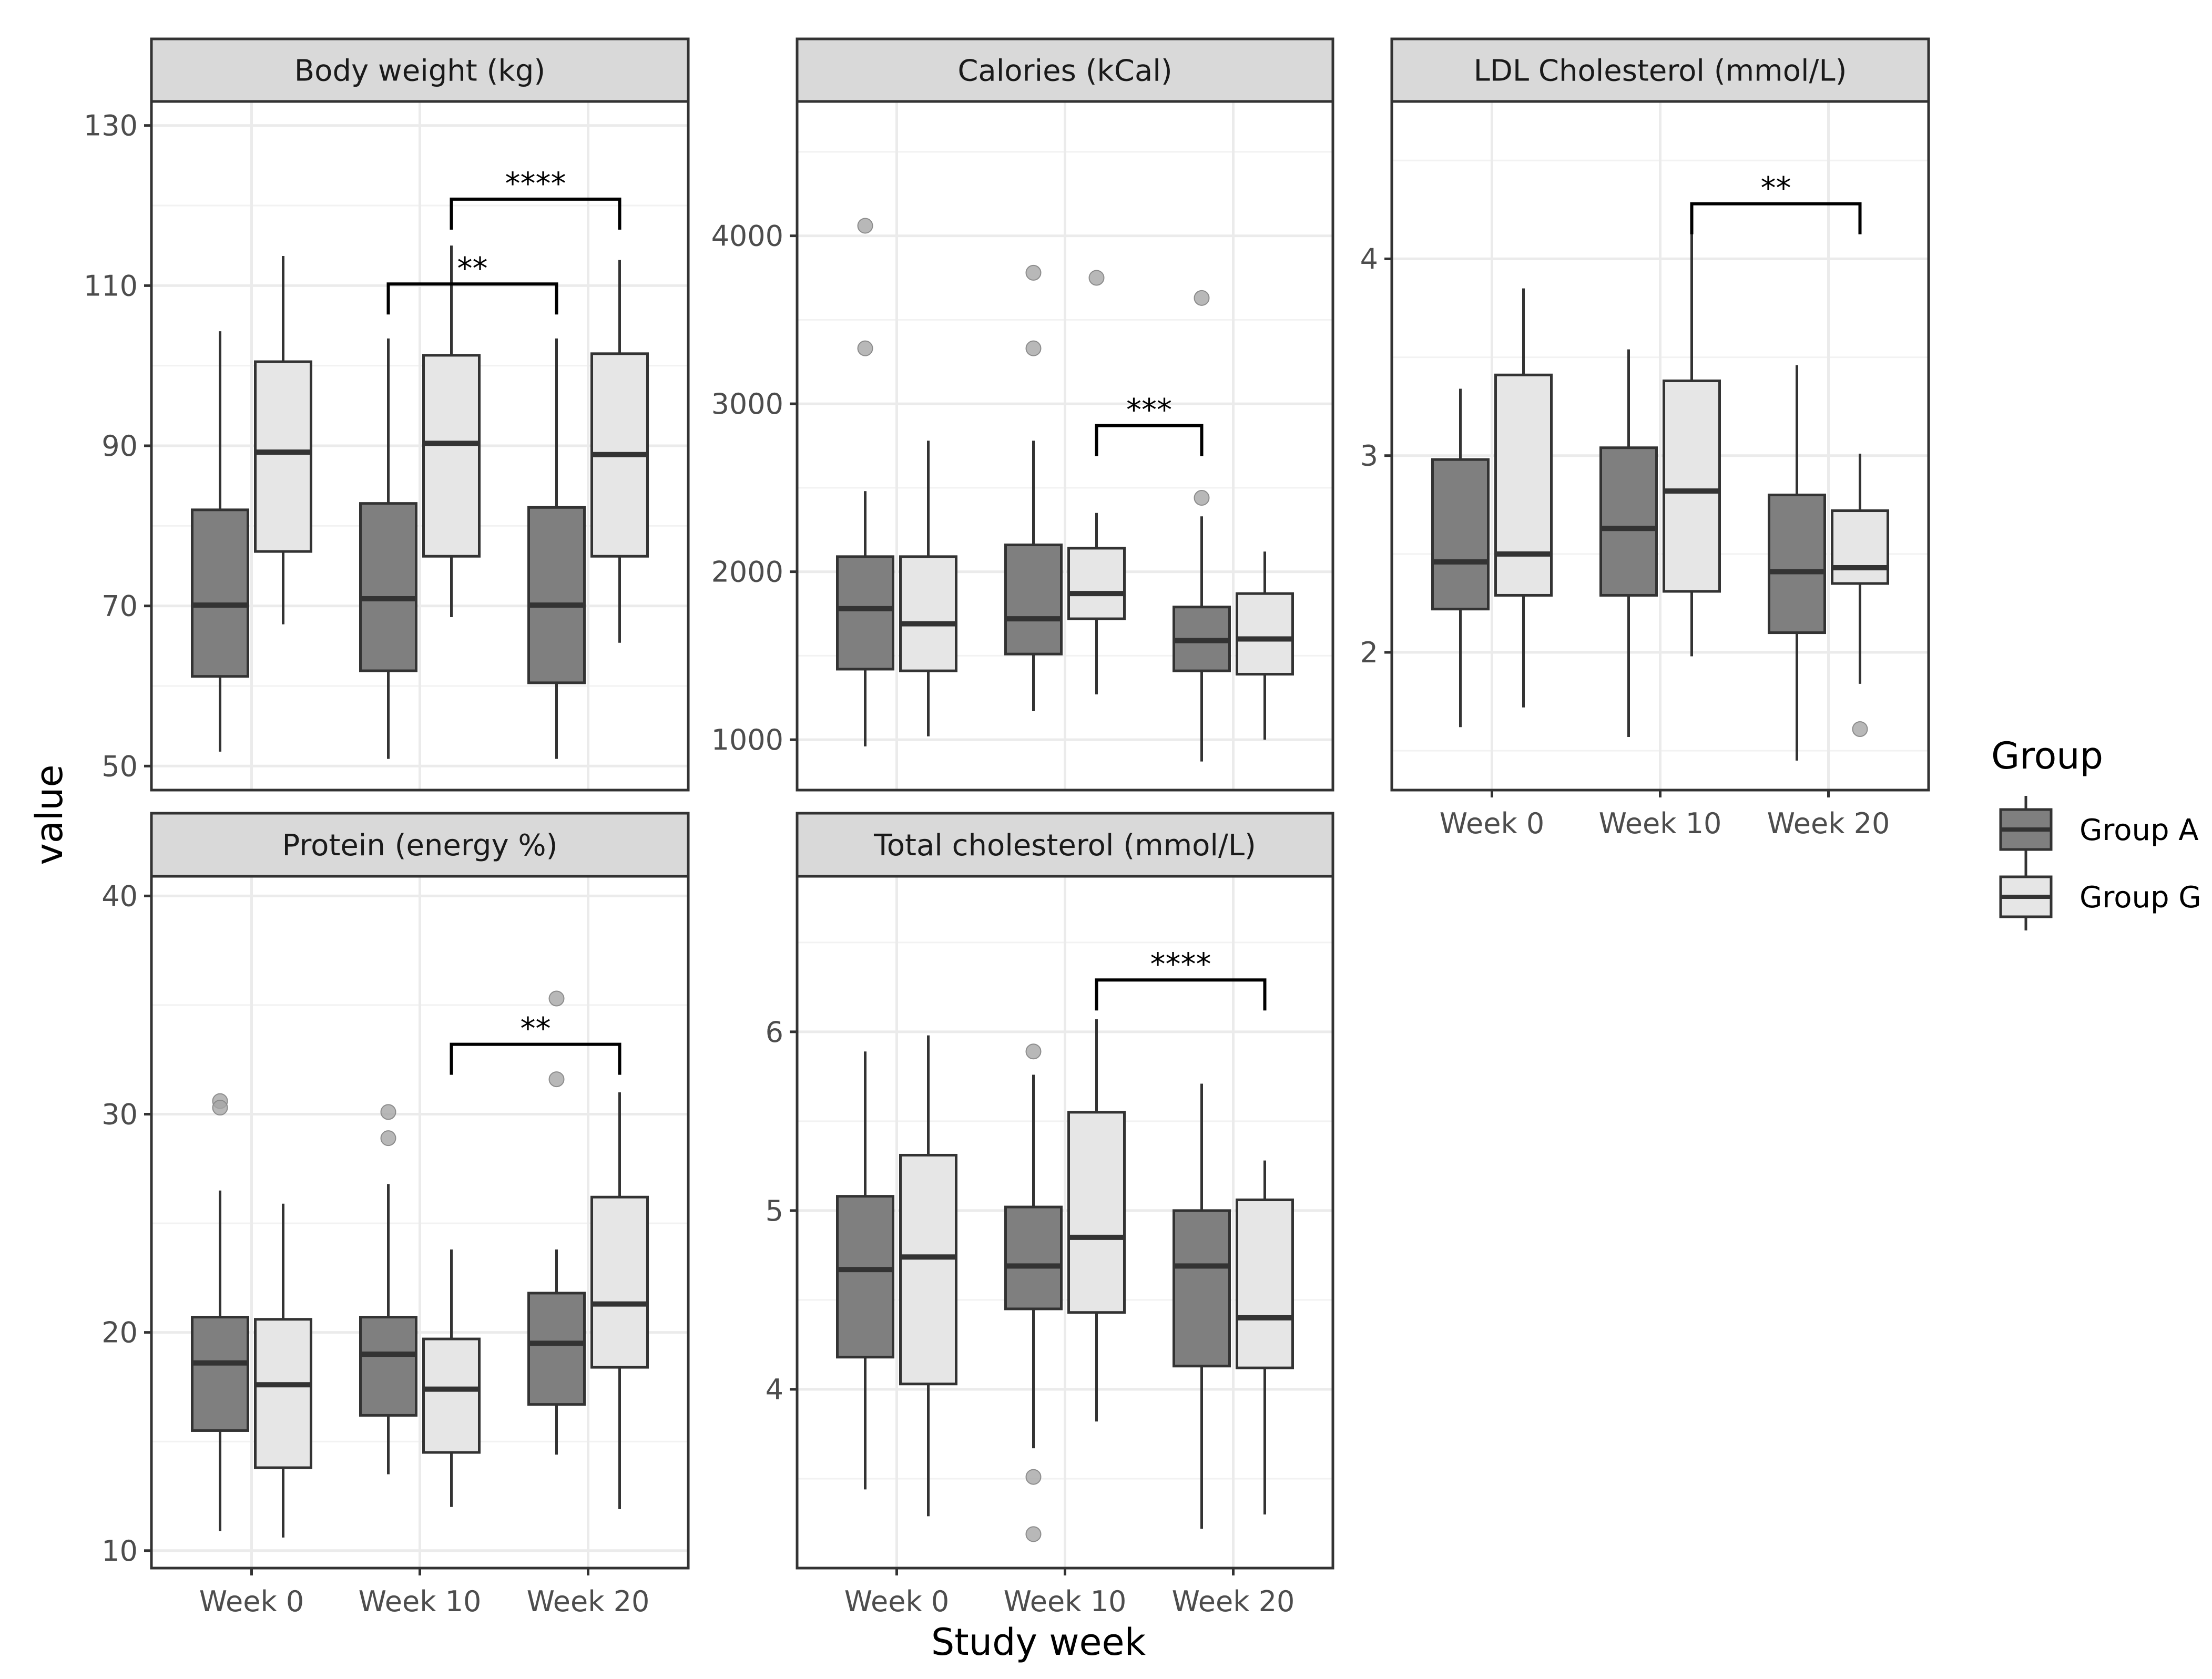 Image resolution: width=2212 pixels, height=1679 pixels. I want to click on y-tick-label: 2000, so click(747, 572).